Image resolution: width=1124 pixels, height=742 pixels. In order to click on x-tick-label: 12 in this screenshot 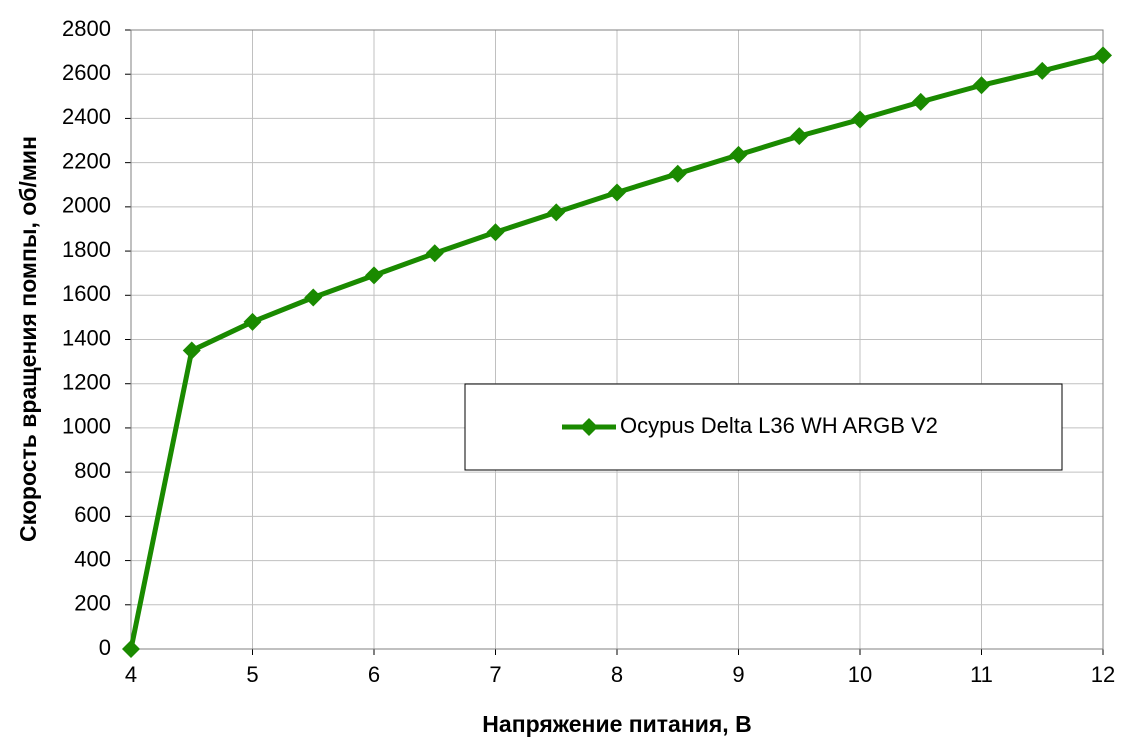, I will do `click(1103, 674)`.